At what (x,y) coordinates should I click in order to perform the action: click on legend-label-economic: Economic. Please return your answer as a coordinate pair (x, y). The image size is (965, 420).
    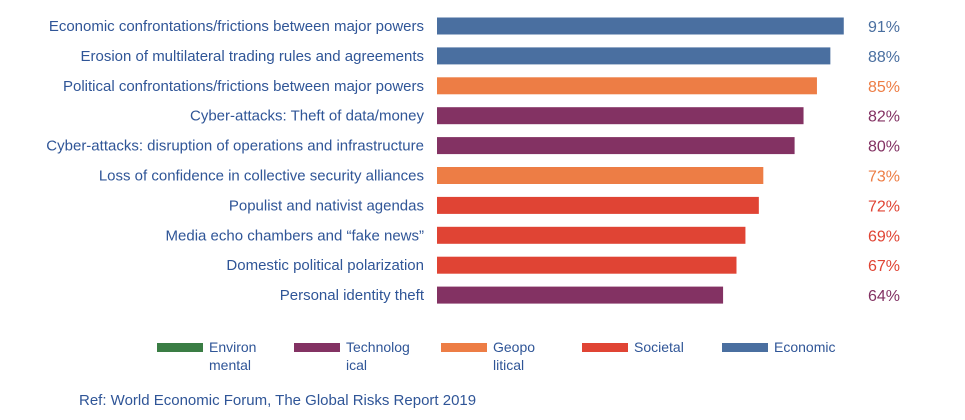
    Looking at the image, I should click on (805, 347).